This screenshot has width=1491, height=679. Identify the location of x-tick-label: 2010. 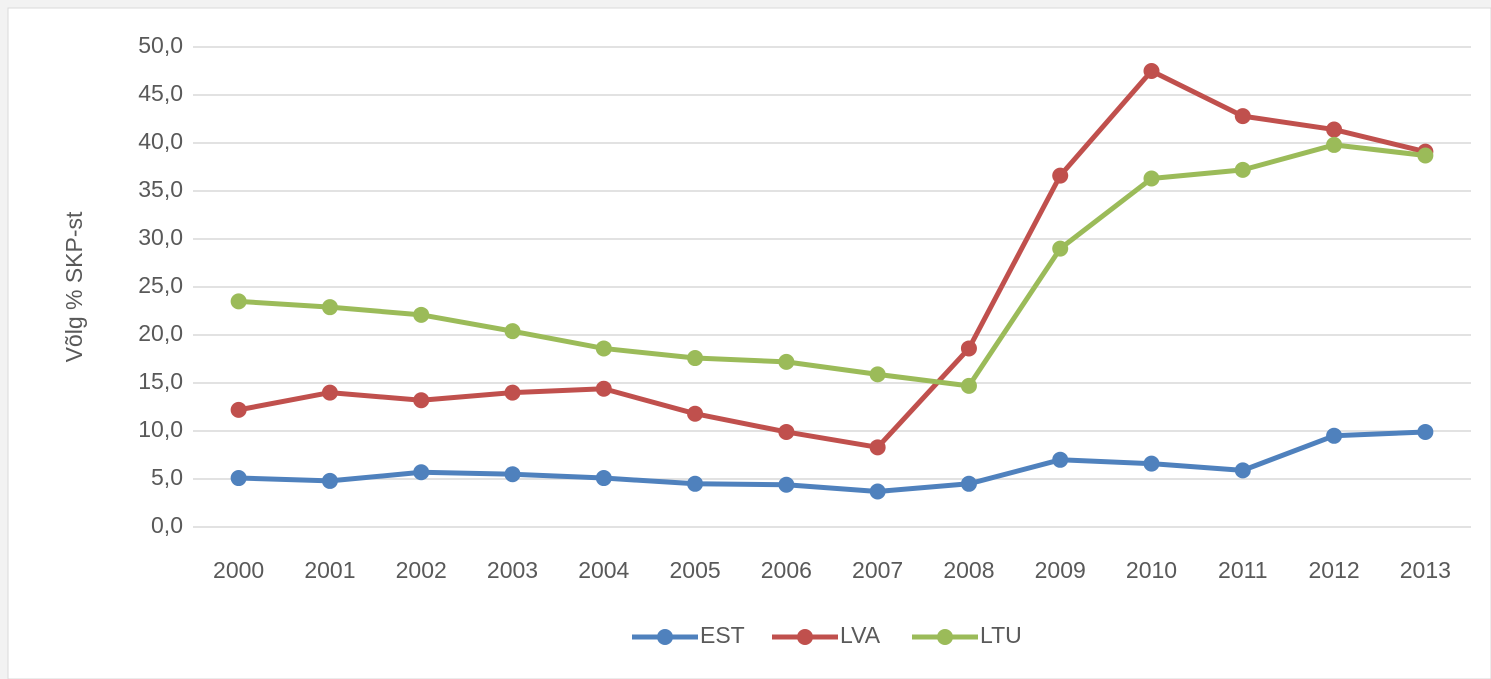
(1151, 570).